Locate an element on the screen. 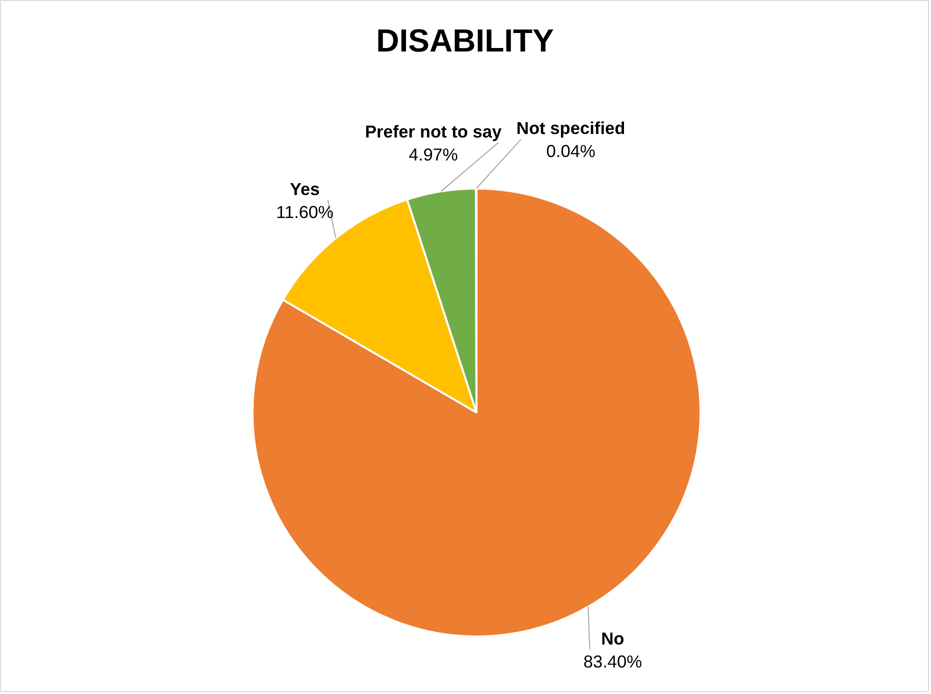  data-label: 83.40% is located at coordinates (612, 661).